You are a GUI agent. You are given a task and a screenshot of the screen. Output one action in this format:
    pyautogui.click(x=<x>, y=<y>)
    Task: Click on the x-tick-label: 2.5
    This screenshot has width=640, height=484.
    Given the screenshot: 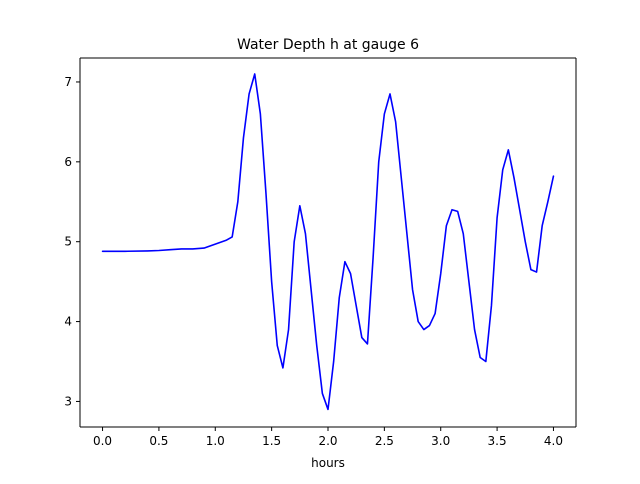 What is the action you would take?
    pyautogui.click(x=384, y=441)
    